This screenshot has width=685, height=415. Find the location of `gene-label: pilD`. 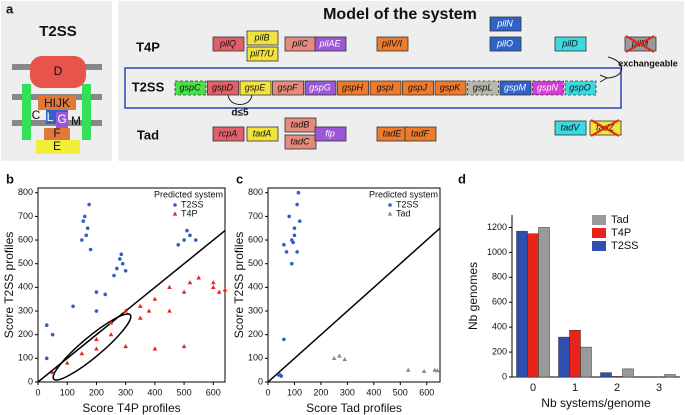

gene-label: pilD is located at coordinates (569, 43).